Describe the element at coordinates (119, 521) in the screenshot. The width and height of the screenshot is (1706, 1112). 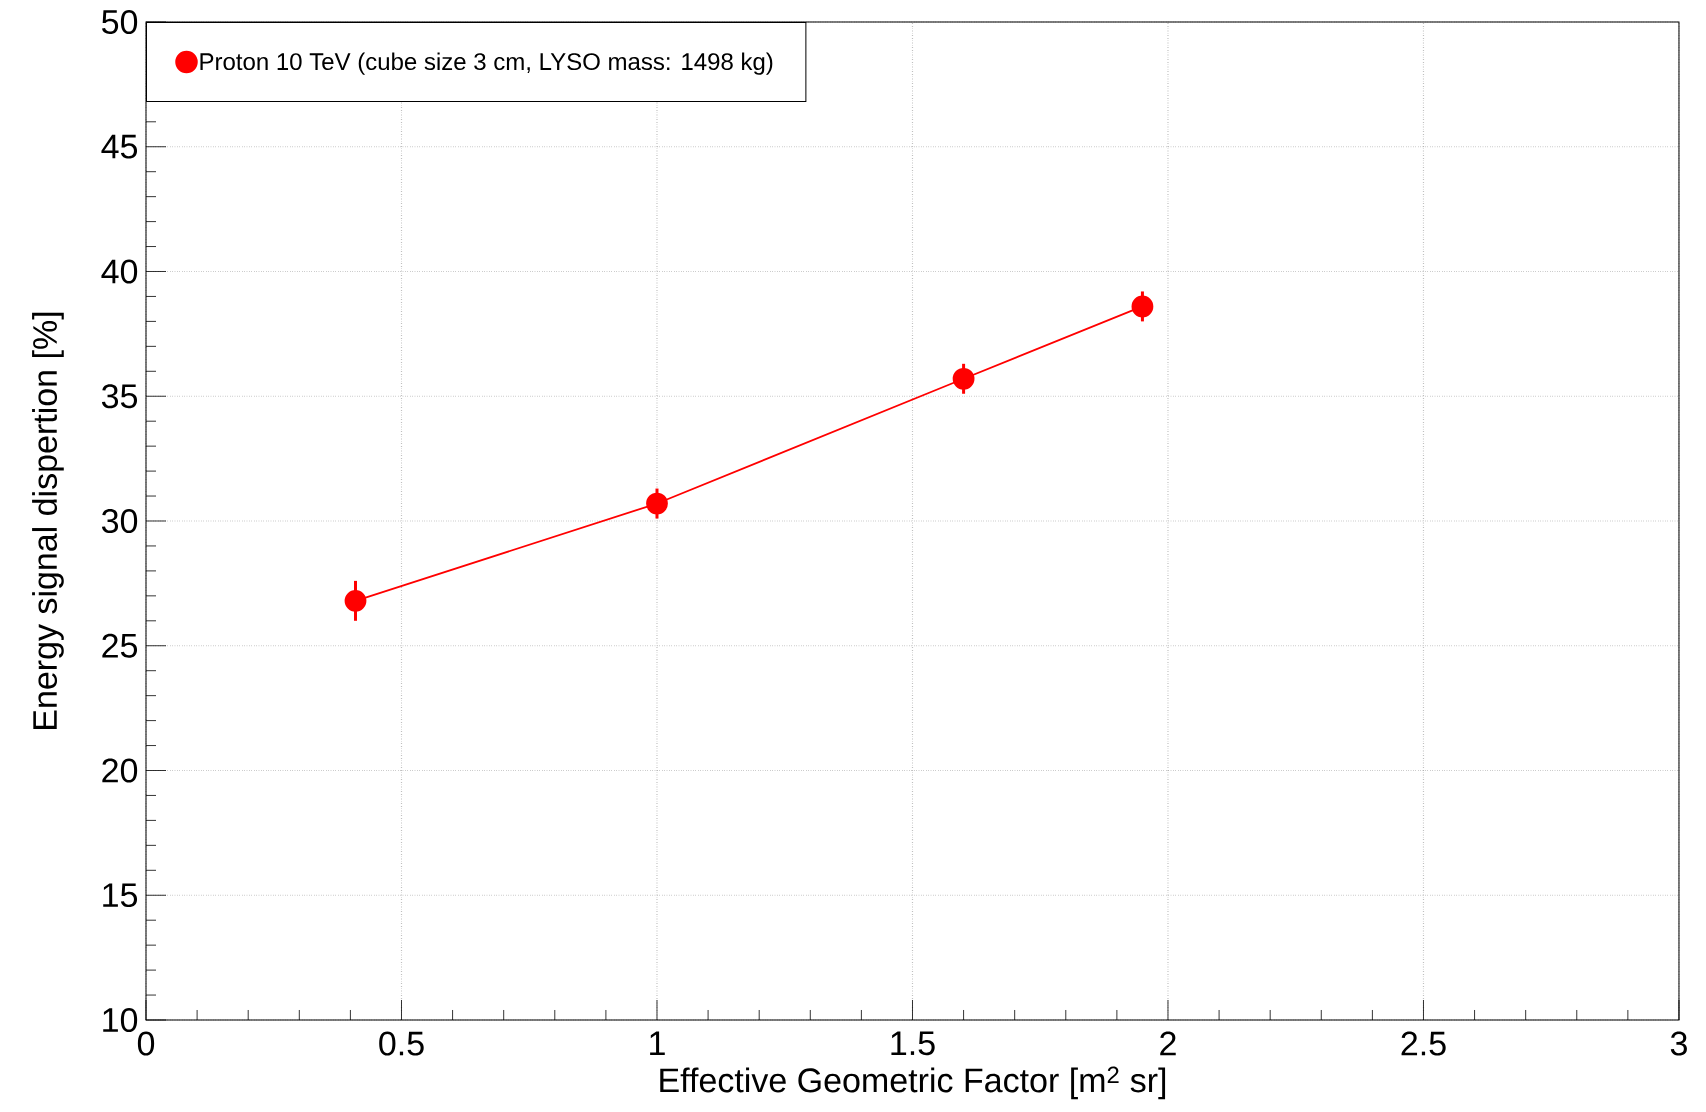
I see `y-tick-label: 30` at that location.